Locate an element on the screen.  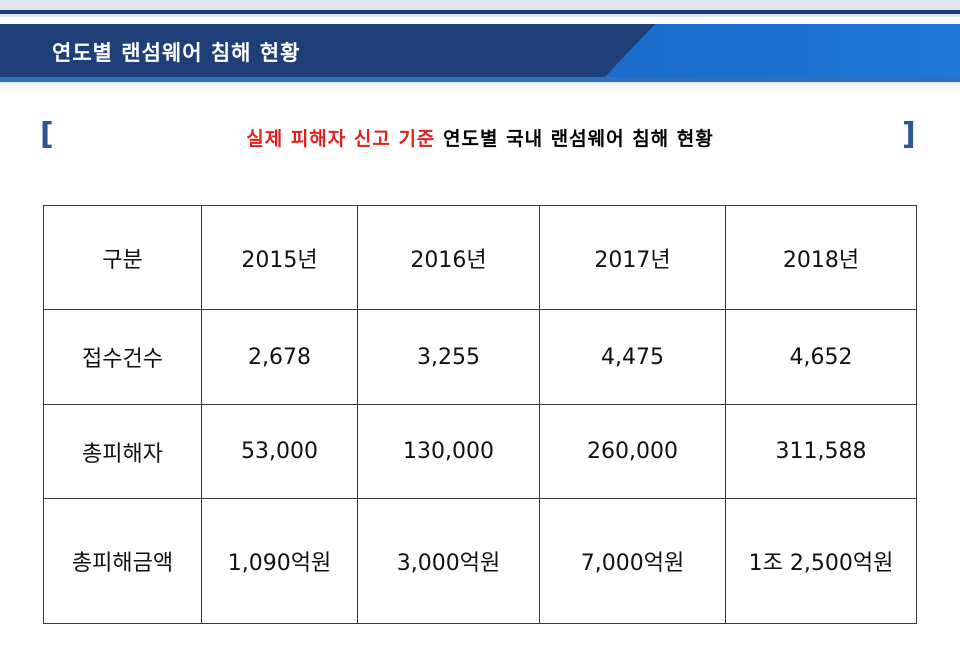
table-cell: 3,255 is located at coordinates (448, 357).